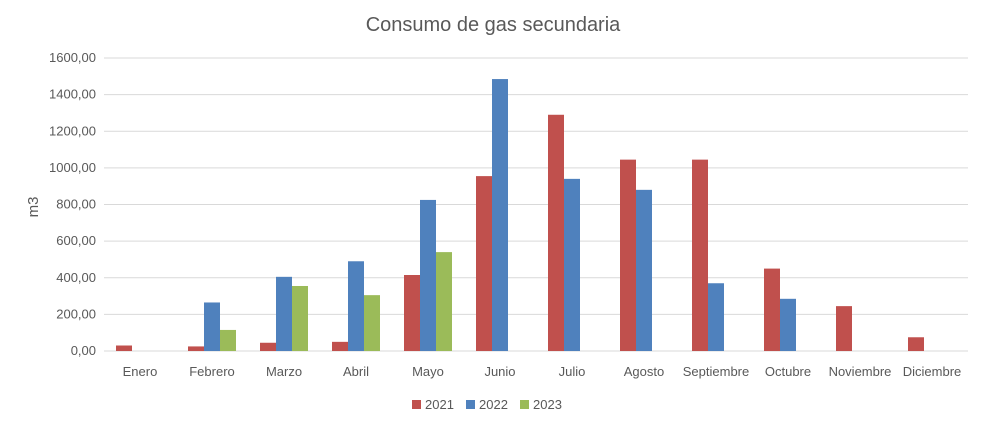 This screenshot has width=986, height=427. What do you see at coordinates (124, 348) in the screenshot?
I see `bar-2021-enero` at bounding box center [124, 348].